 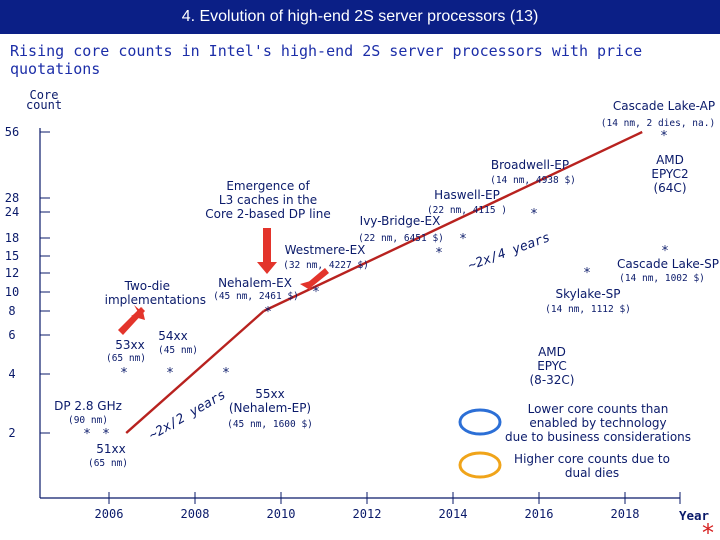 What do you see at coordinates (694, 515) in the screenshot?
I see `x-axis-title: Year` at bounding box center [694, 515].